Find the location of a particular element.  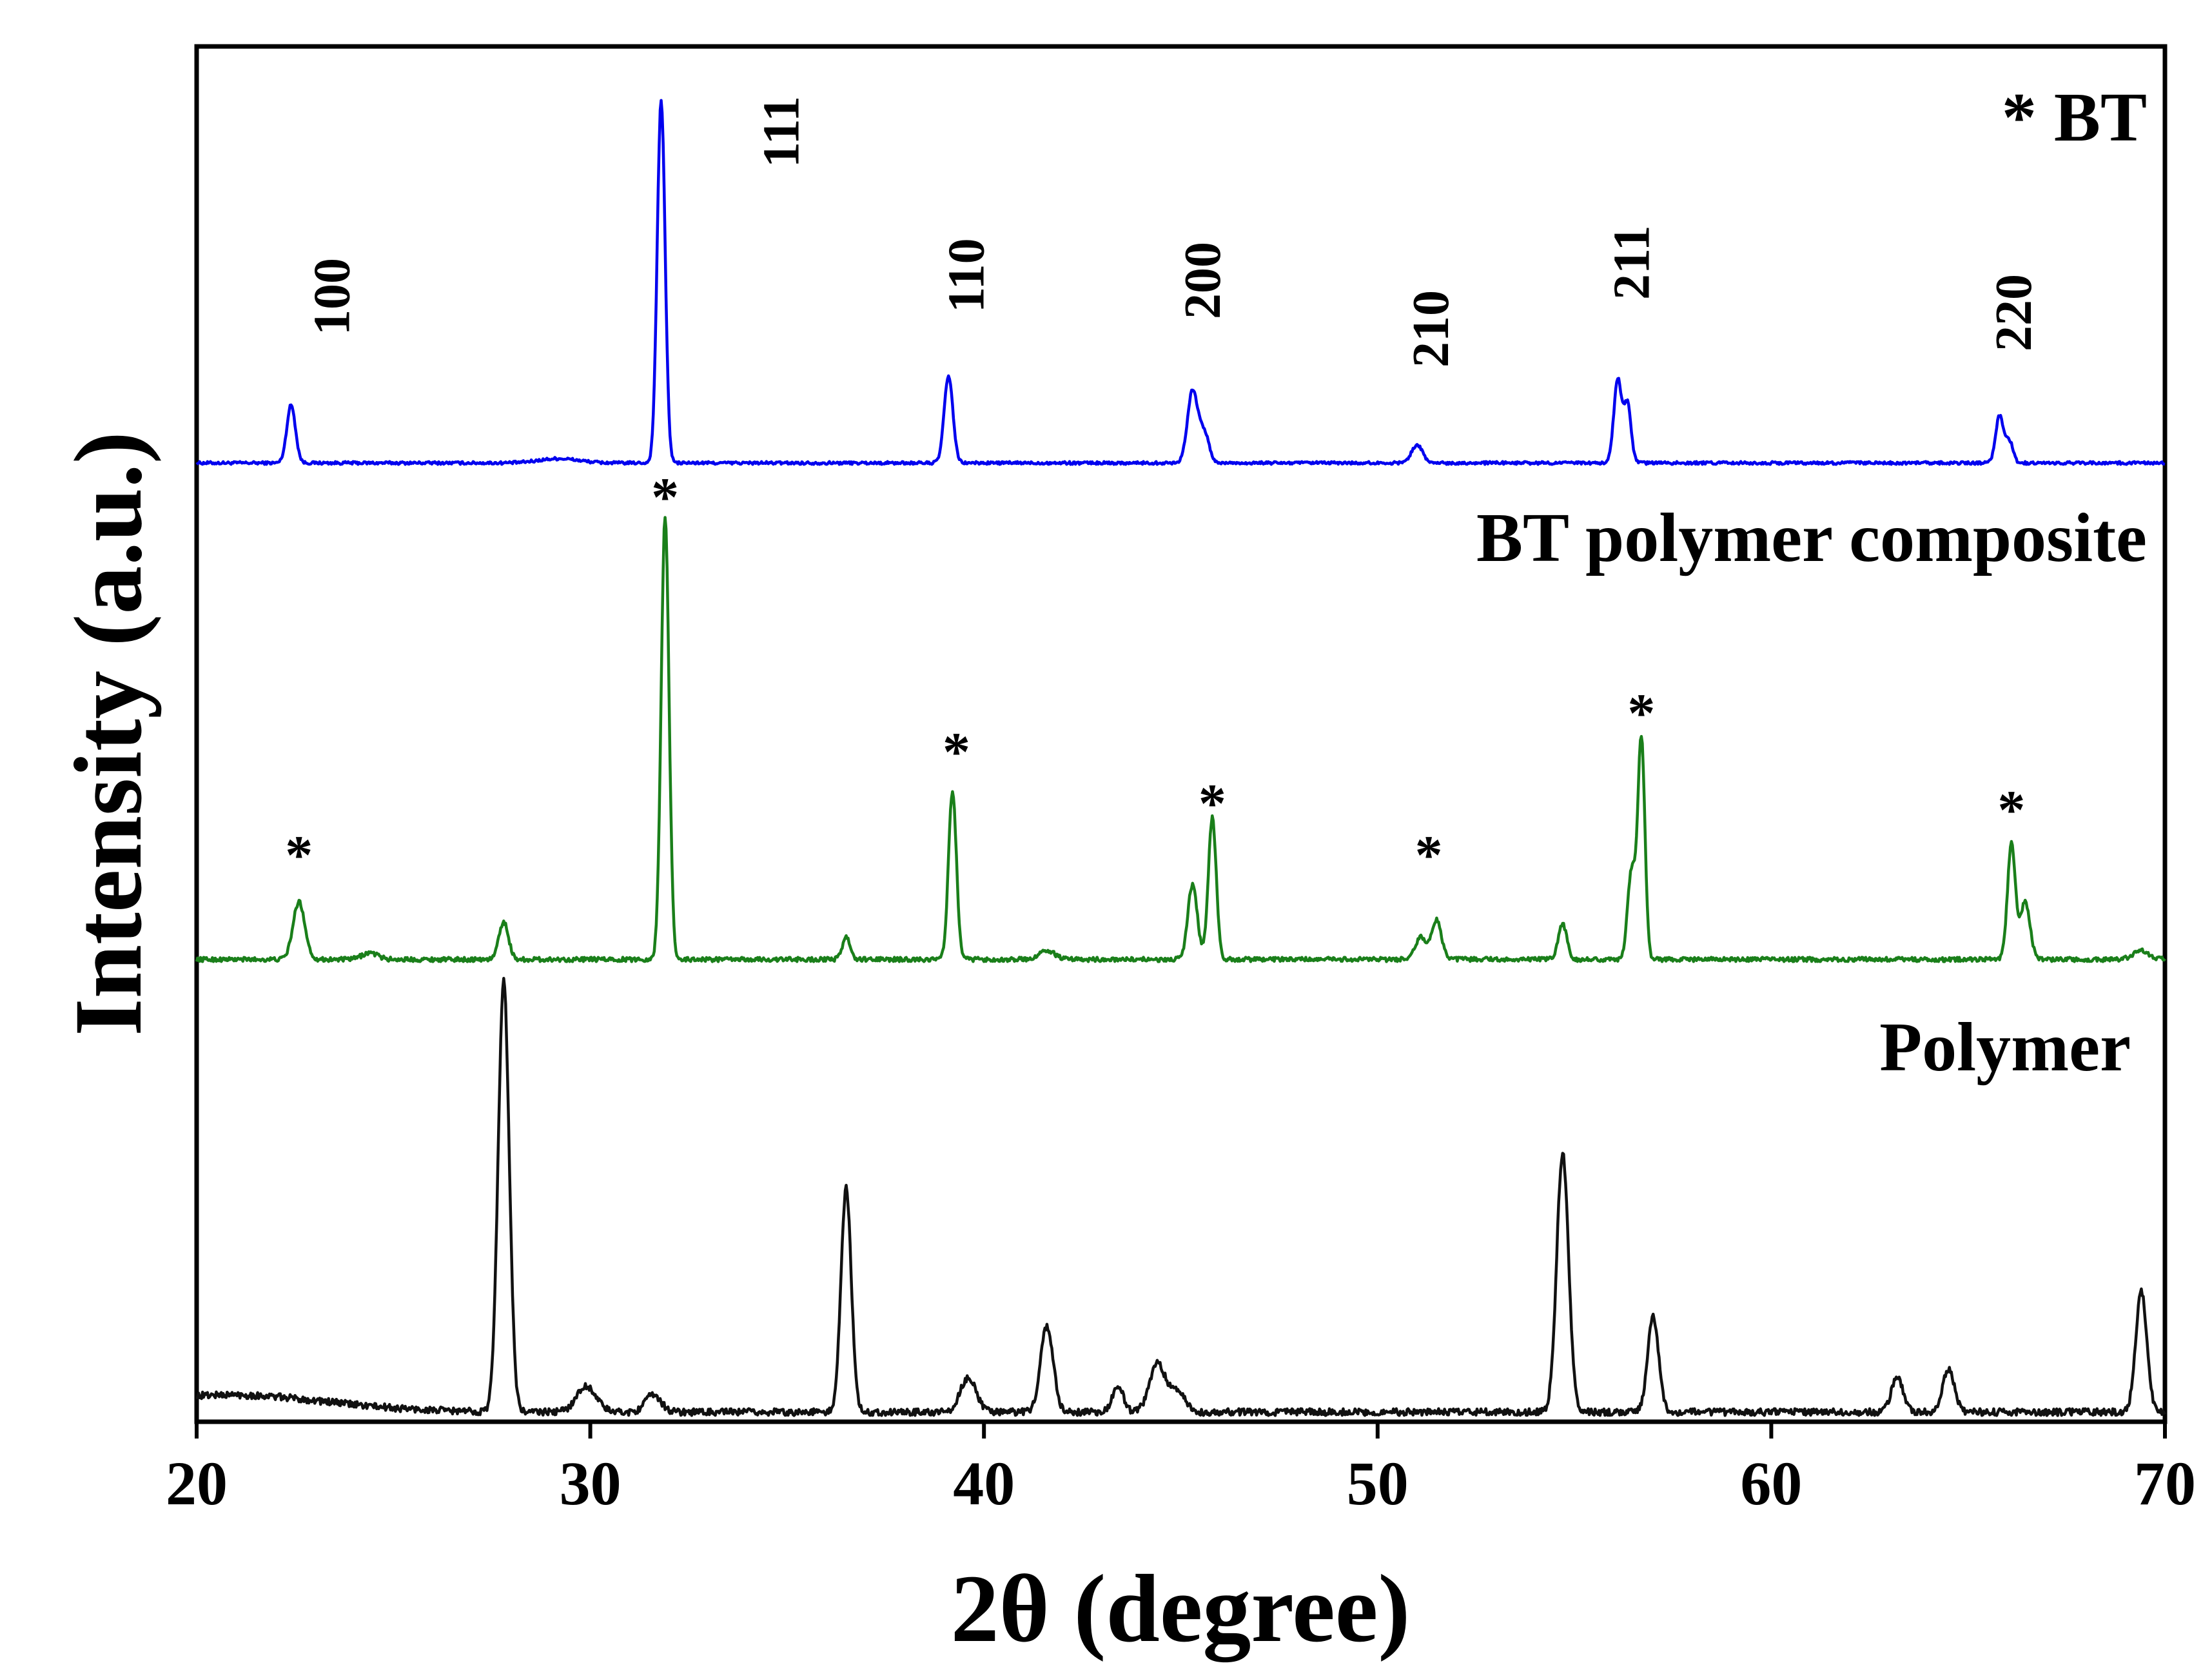

series-label-2: Polymer is located at coordinates (2005, 1047).